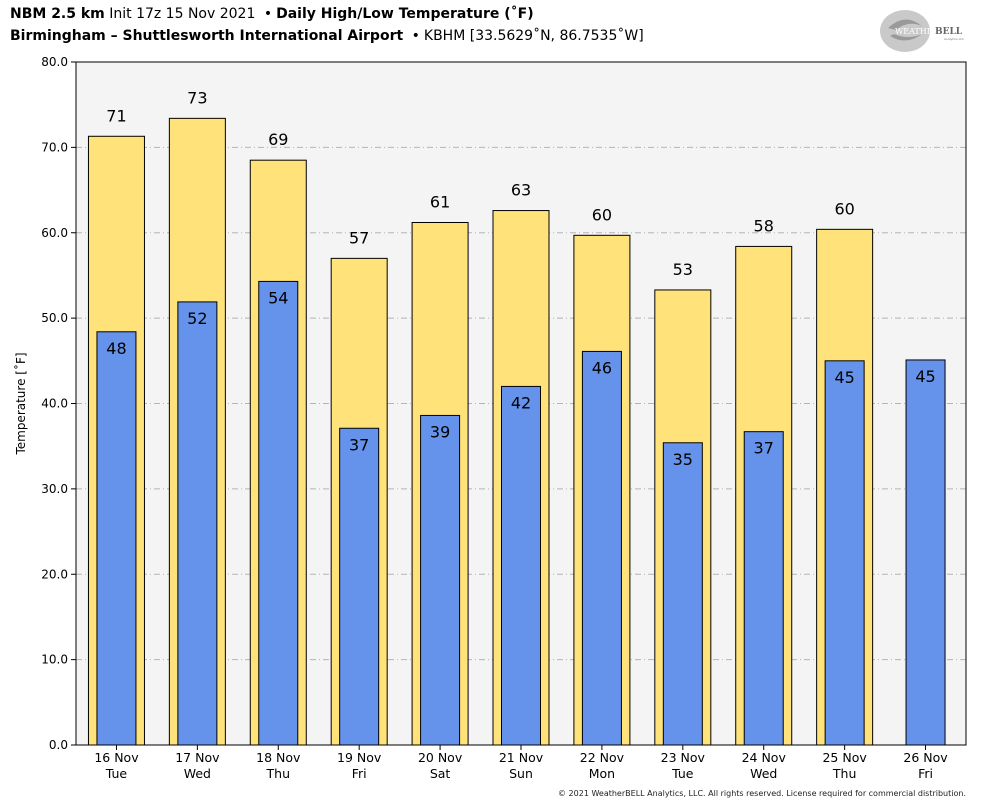 This screenshot has height=808, width=984. Describe the element at coordinates (440, 773) in the screenshot. I see `x-tick-label-weekday: Sat` at that location.